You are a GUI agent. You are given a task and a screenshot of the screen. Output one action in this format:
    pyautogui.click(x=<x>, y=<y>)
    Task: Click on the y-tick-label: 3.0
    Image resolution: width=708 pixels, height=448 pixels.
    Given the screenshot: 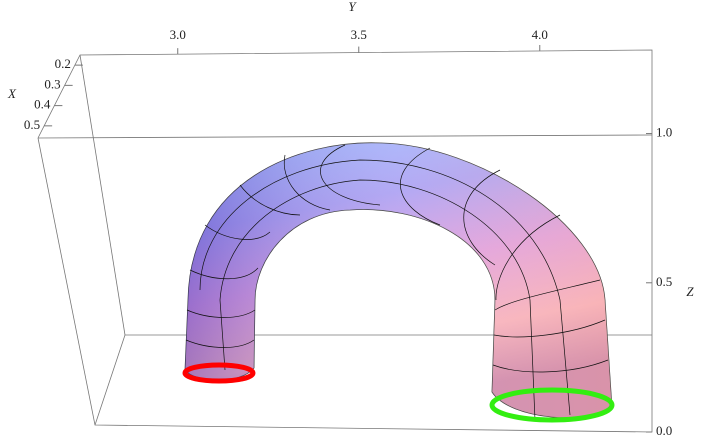 What is the action you would take?
    pyautogui.click(x=178, y=34)
    